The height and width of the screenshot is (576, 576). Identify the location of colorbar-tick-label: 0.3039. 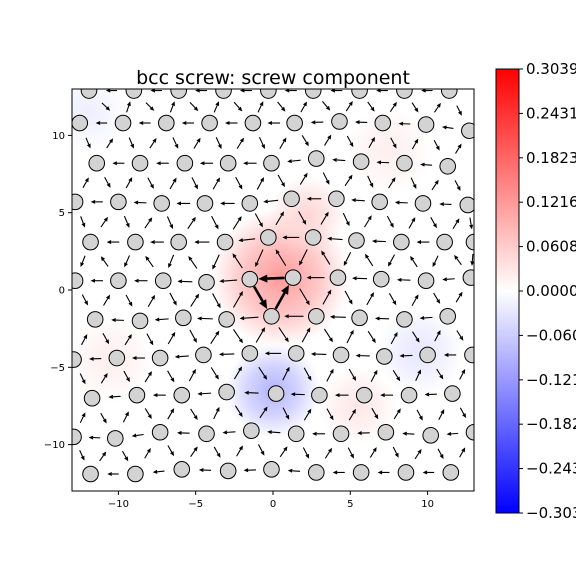
(551, 69).